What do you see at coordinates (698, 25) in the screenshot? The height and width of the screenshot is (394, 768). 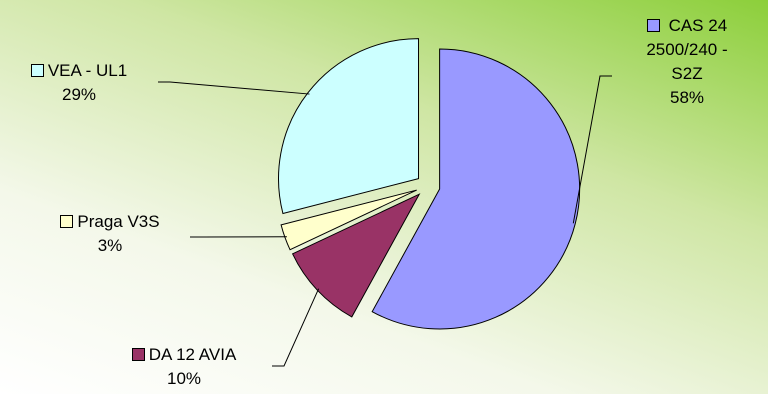 I see `slice-name-line-1: CAS 24` at bounding box center [698, 25].